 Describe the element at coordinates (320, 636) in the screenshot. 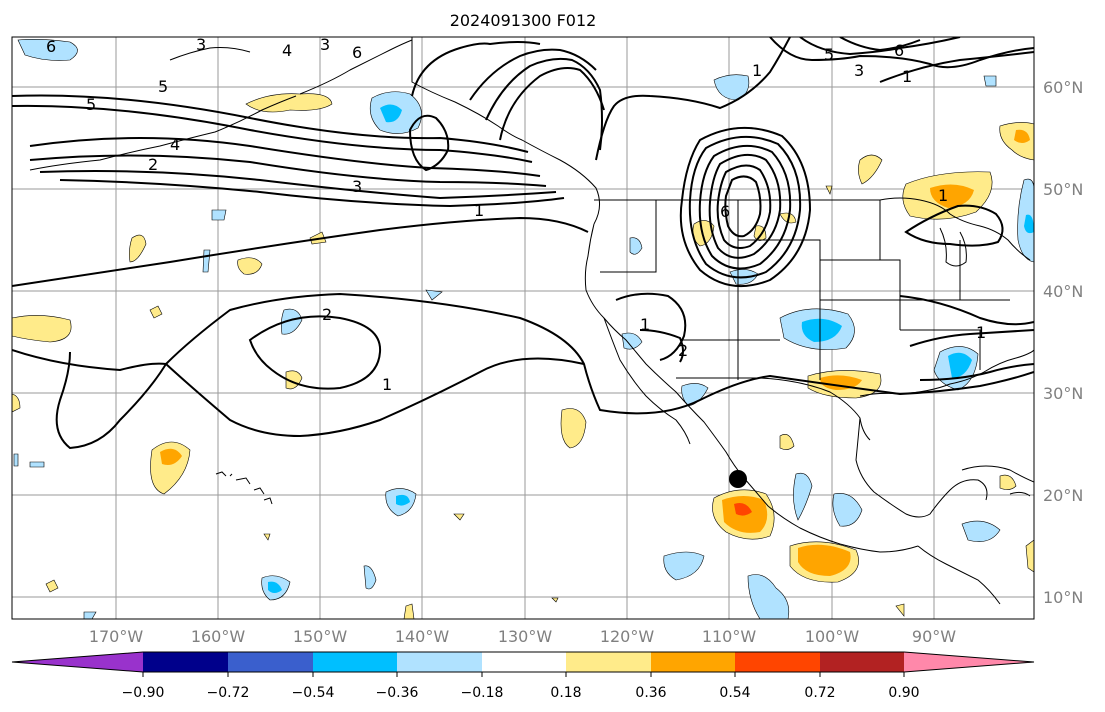

I see `lon-label: 150°W` at that location.